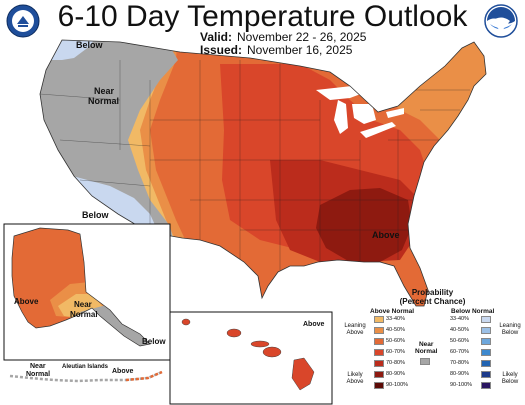  I want to click on label-above-se: Above, so click(386, 235).